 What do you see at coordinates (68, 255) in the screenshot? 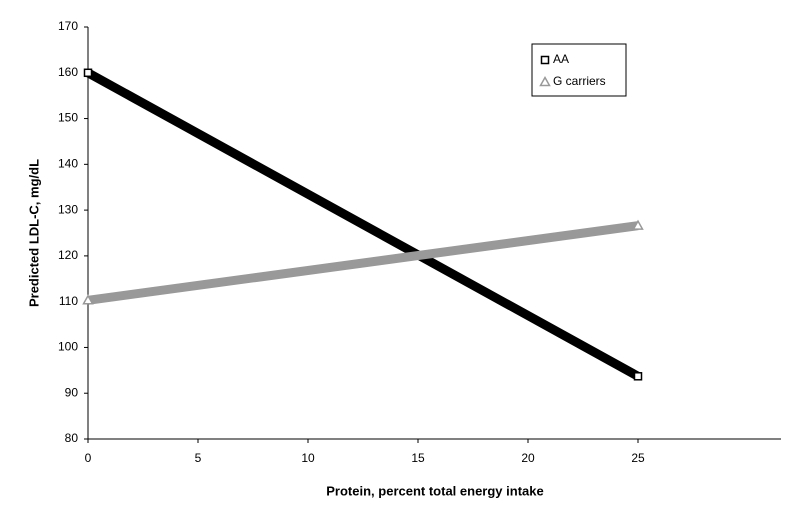
I see `y-tick-label: 120` at bounding box center [68, 255].